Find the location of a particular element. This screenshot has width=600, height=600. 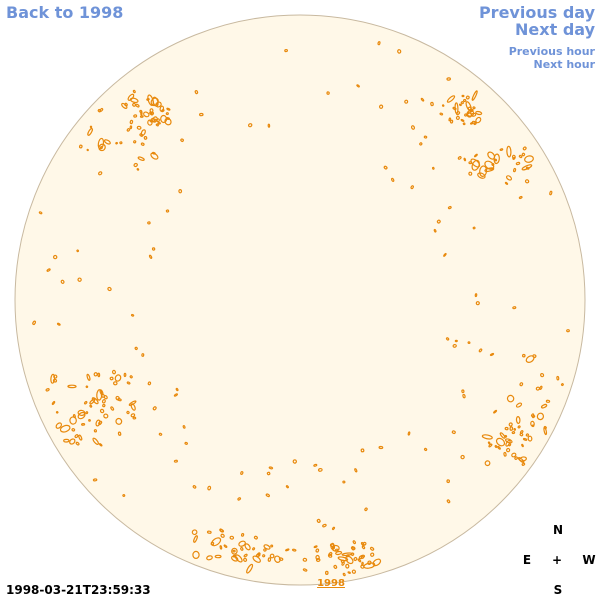

previous-day-link: Previous day is located at coordinates (536, 12).